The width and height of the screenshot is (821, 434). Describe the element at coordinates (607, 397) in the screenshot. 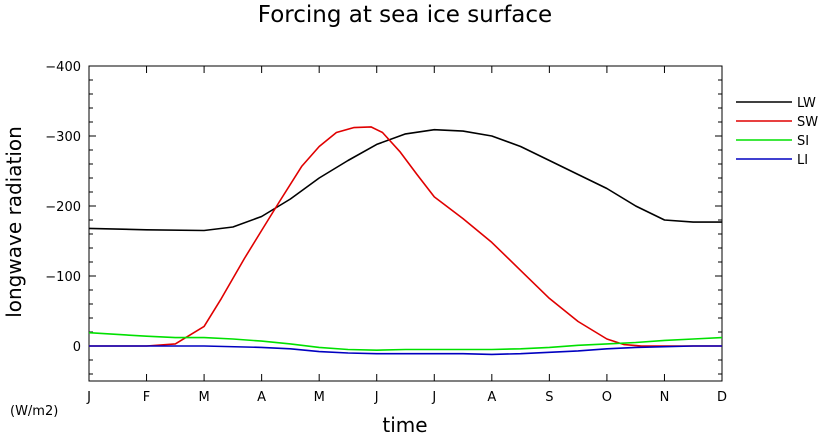

I see `x-tick-label: O` at that location.